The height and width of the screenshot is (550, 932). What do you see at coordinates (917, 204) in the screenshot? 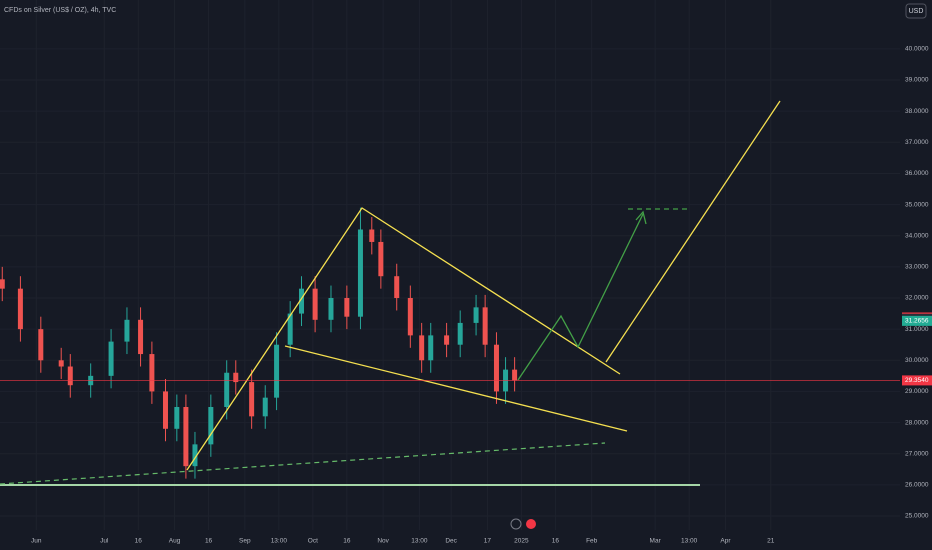
I see `y-tick-label: 35.0000` at bounding box center [917, 204].